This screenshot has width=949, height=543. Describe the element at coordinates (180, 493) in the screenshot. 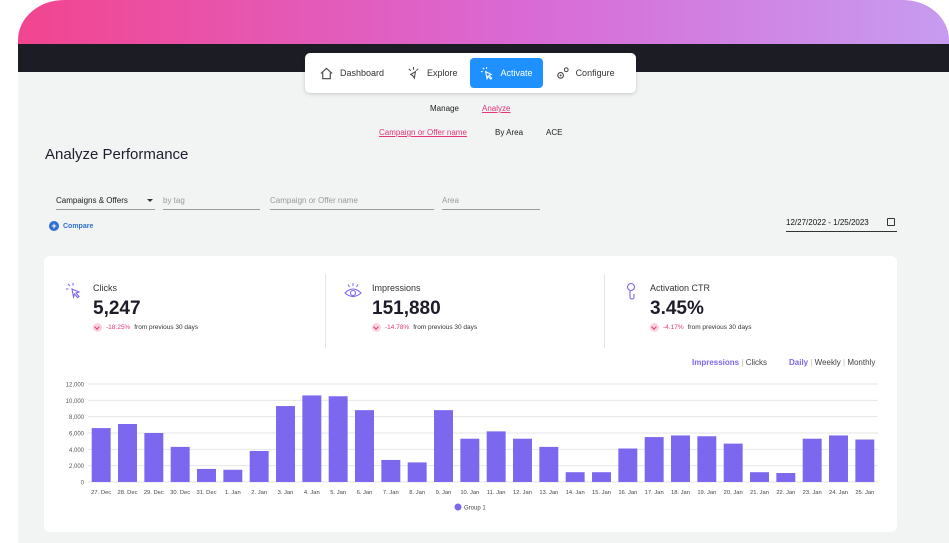

I see `x-tick-label: 30. Dec` at that location.